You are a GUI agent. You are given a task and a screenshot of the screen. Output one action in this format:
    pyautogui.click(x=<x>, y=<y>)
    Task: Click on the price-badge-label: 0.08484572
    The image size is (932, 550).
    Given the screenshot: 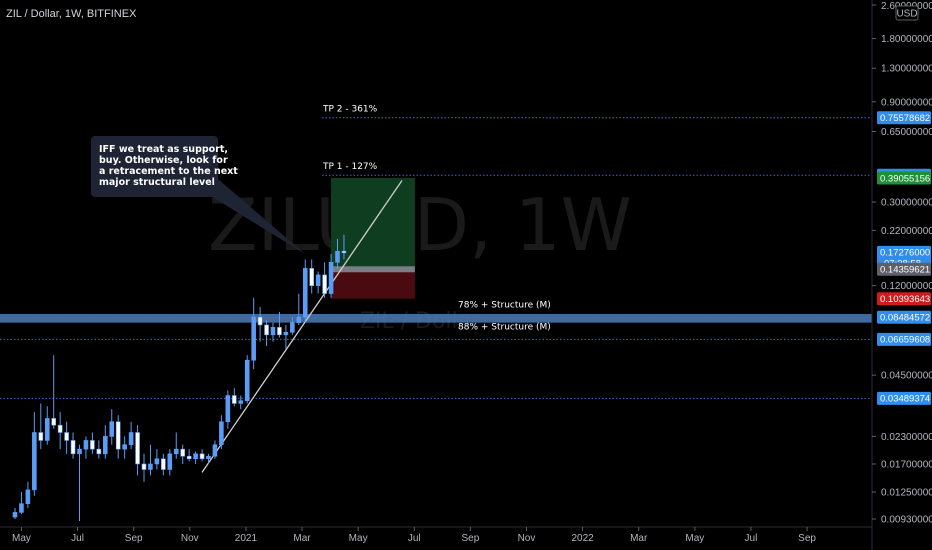 What is the action you would take?
    pyautogui.click(x=905, y=318)
    